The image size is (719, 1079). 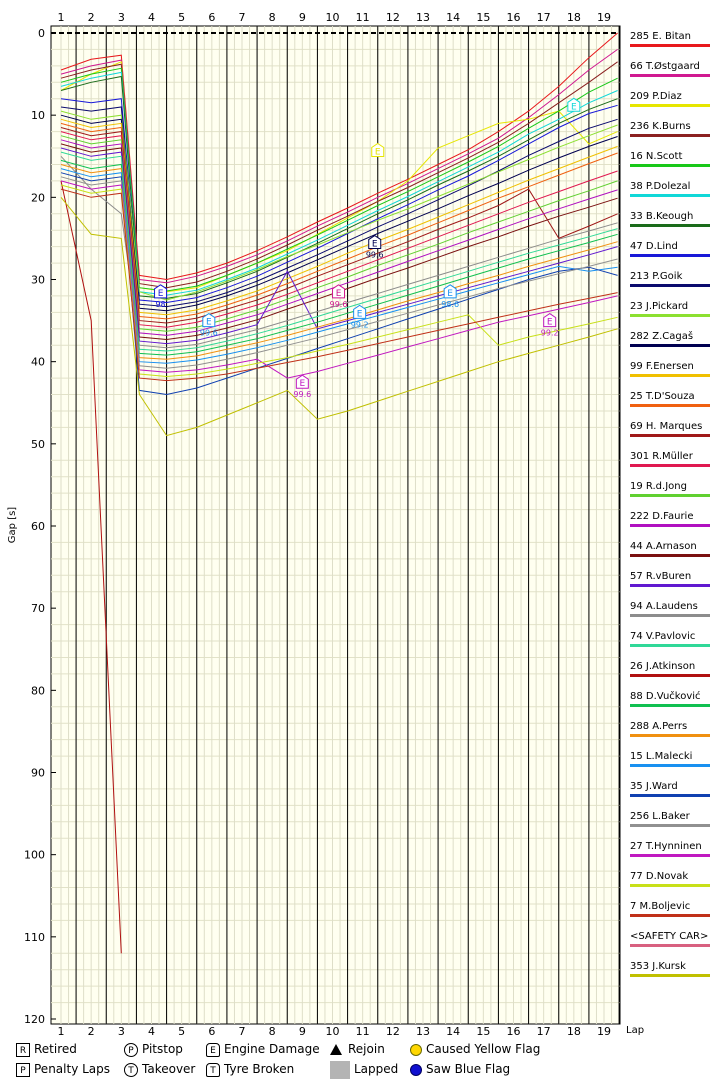 I want to click on legend-entry: 353 J.Kursk, so click(x=670, y=975).